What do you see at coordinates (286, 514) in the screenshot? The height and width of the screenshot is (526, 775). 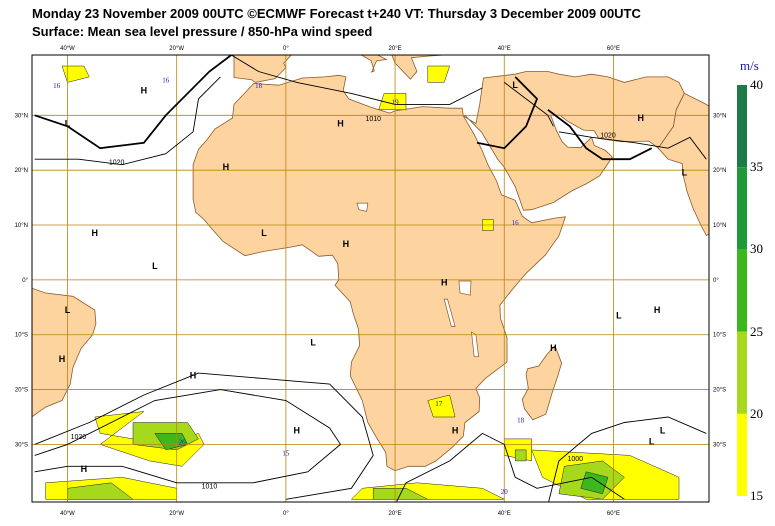 I see `lon-label-bottom: 0°` at bounding box center [286, 514].